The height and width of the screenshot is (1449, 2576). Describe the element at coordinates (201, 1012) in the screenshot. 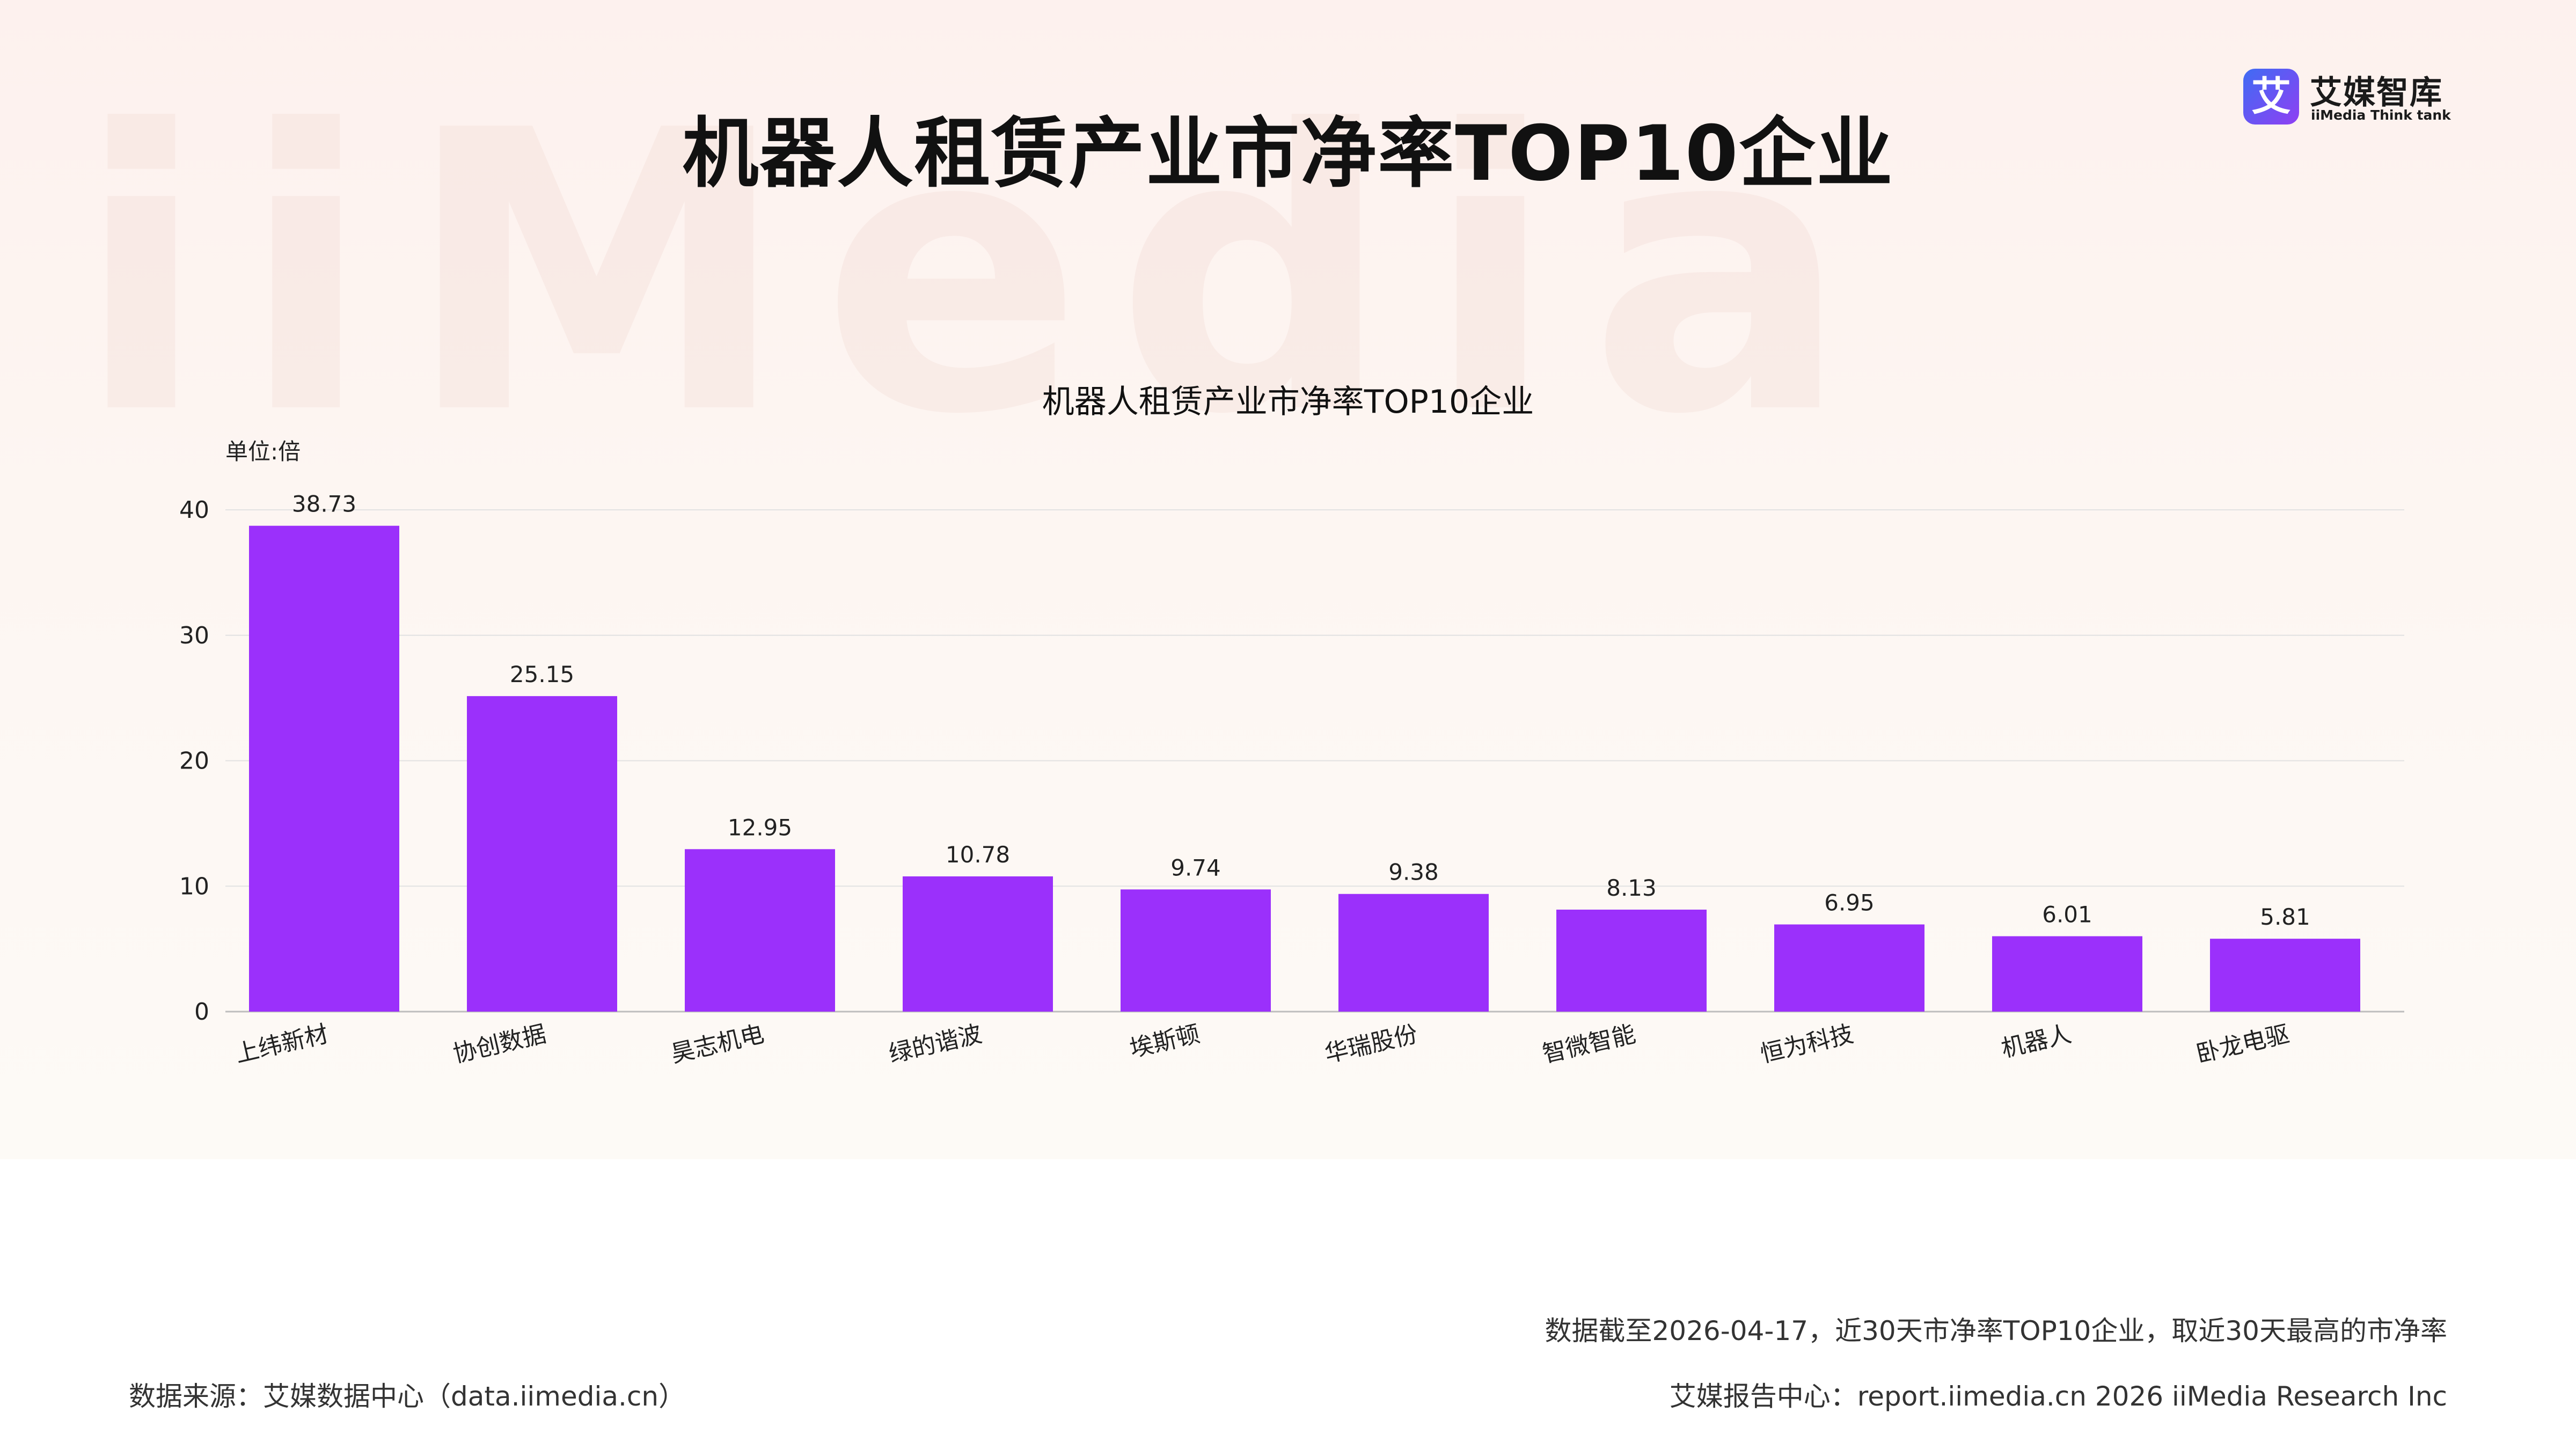

I see `y-tick-label: 0` at that location.